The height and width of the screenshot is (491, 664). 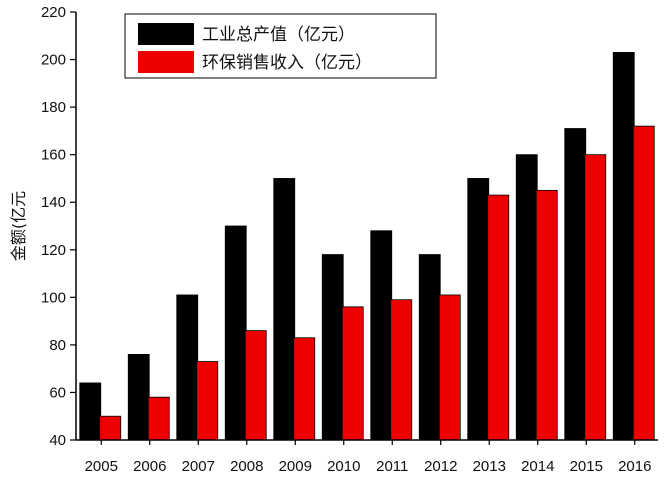 I want to click on legend-swatch-environmental-sales, so click(x=166, y=62).